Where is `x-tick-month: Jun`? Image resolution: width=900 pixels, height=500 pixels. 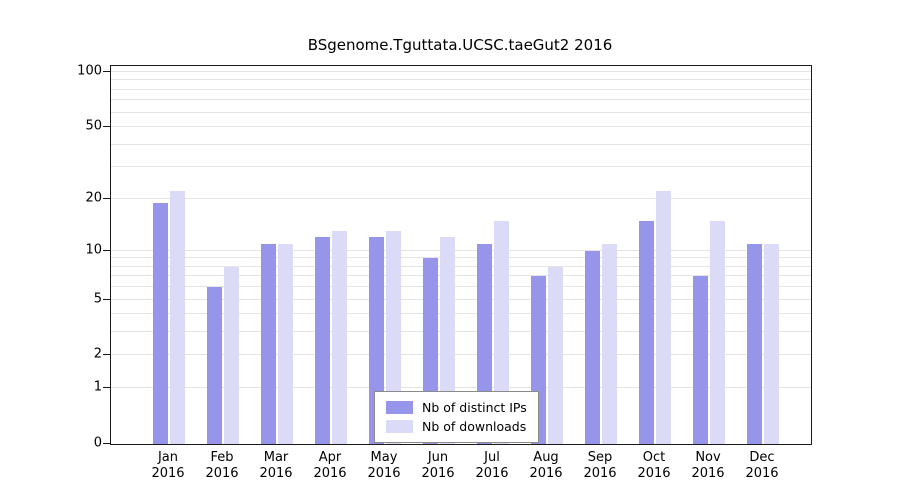
x-tick-month: Jun is located at coordinates (438, 457).